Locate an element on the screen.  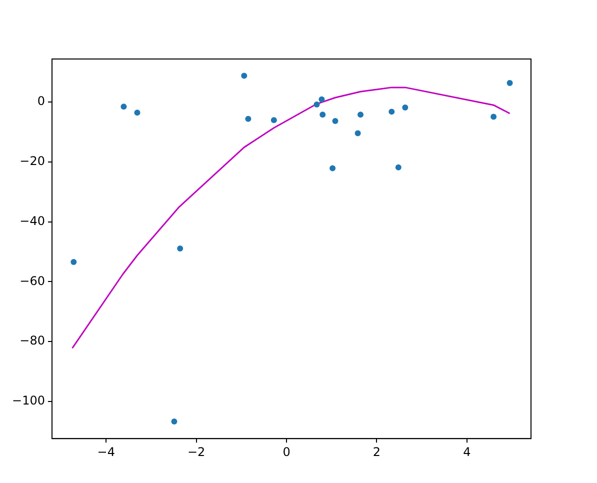
y-tick-label: −80 is located at coordinates (32, 341).